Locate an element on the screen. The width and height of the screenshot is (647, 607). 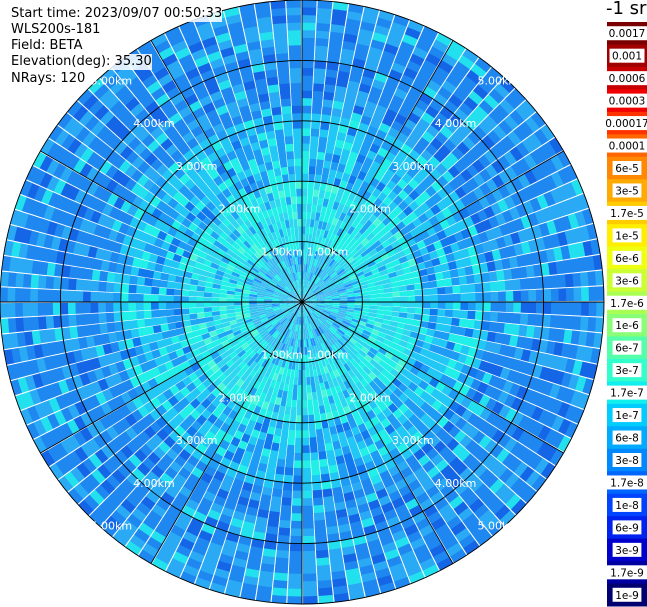
range-ring-label: 5.00km is located at coordinates (111, 526).